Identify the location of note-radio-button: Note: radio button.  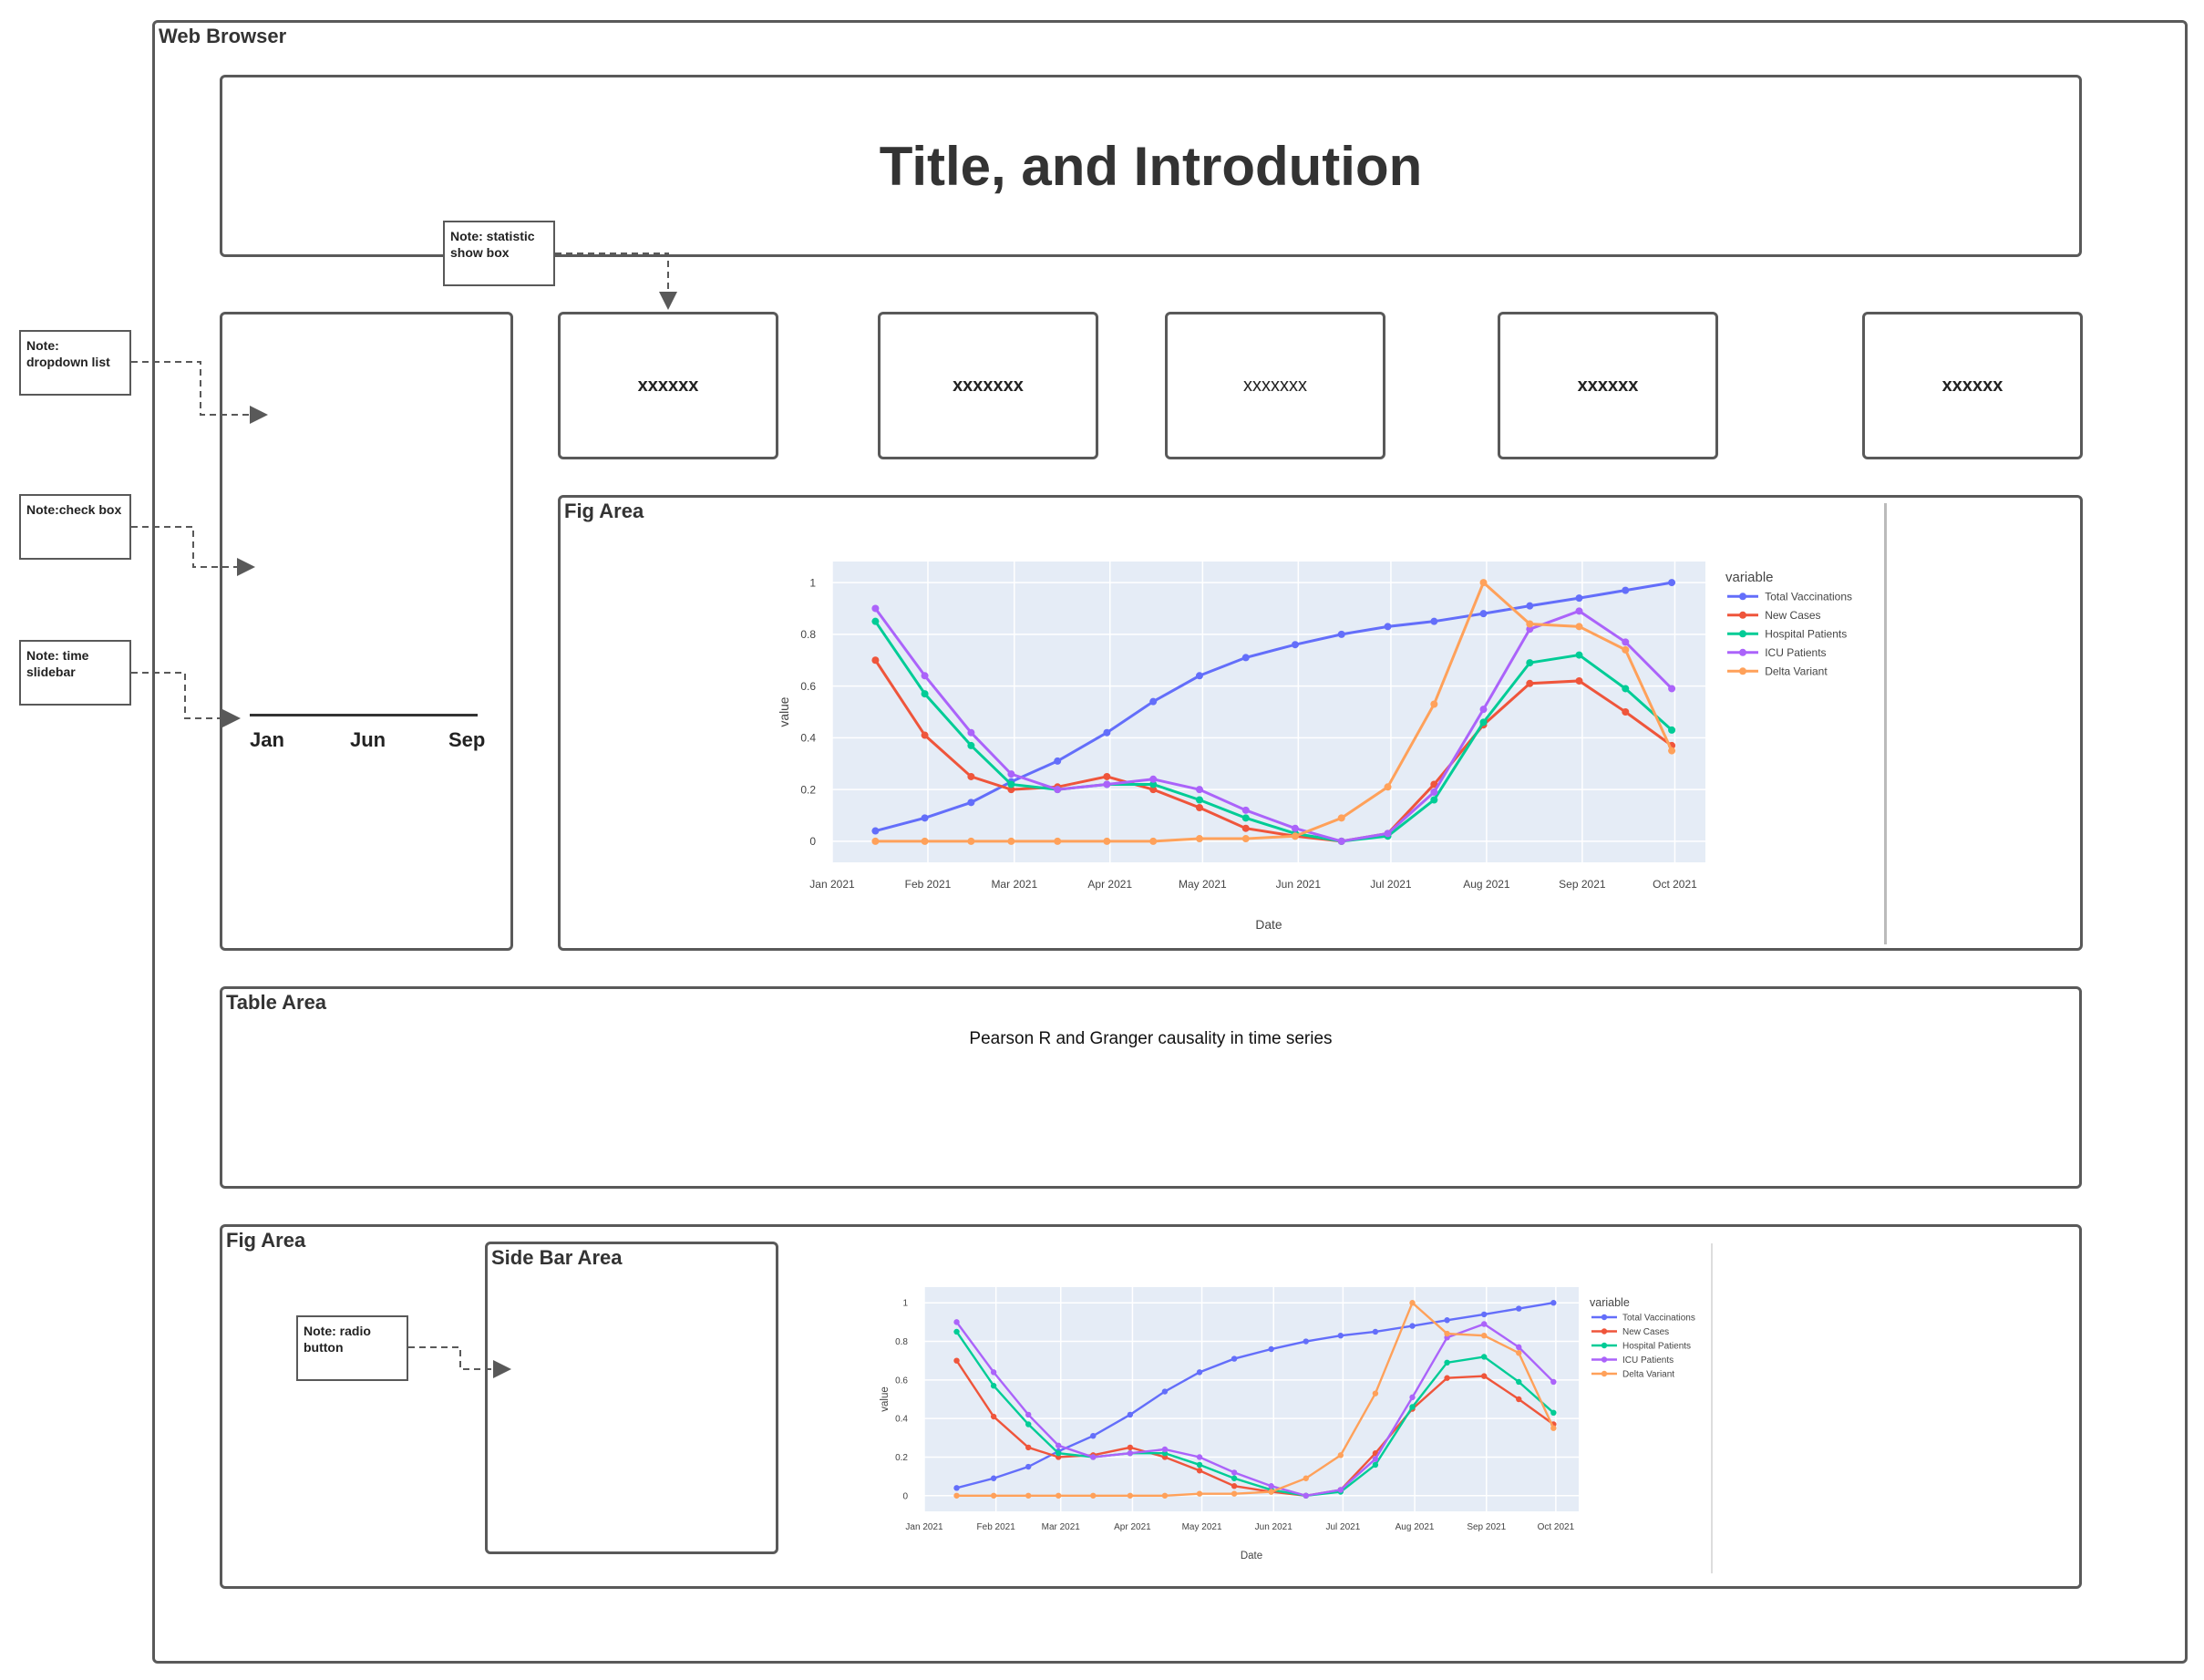
(352, 1348).